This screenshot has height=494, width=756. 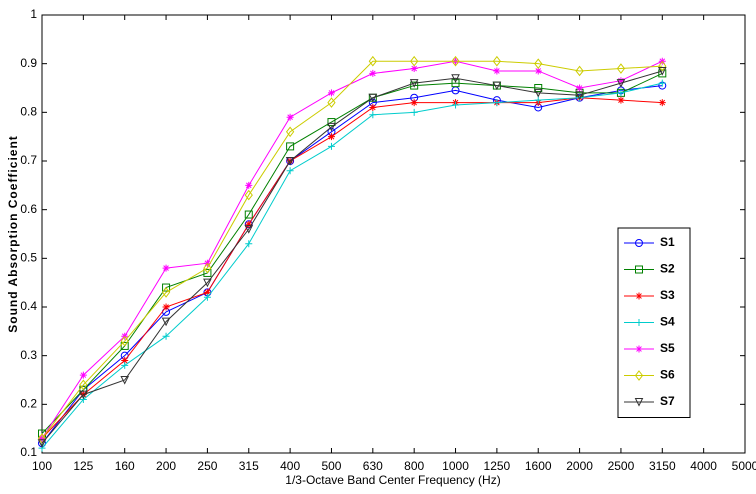 I want to click on x-tick-label: 400, so click(x=290, y=466).